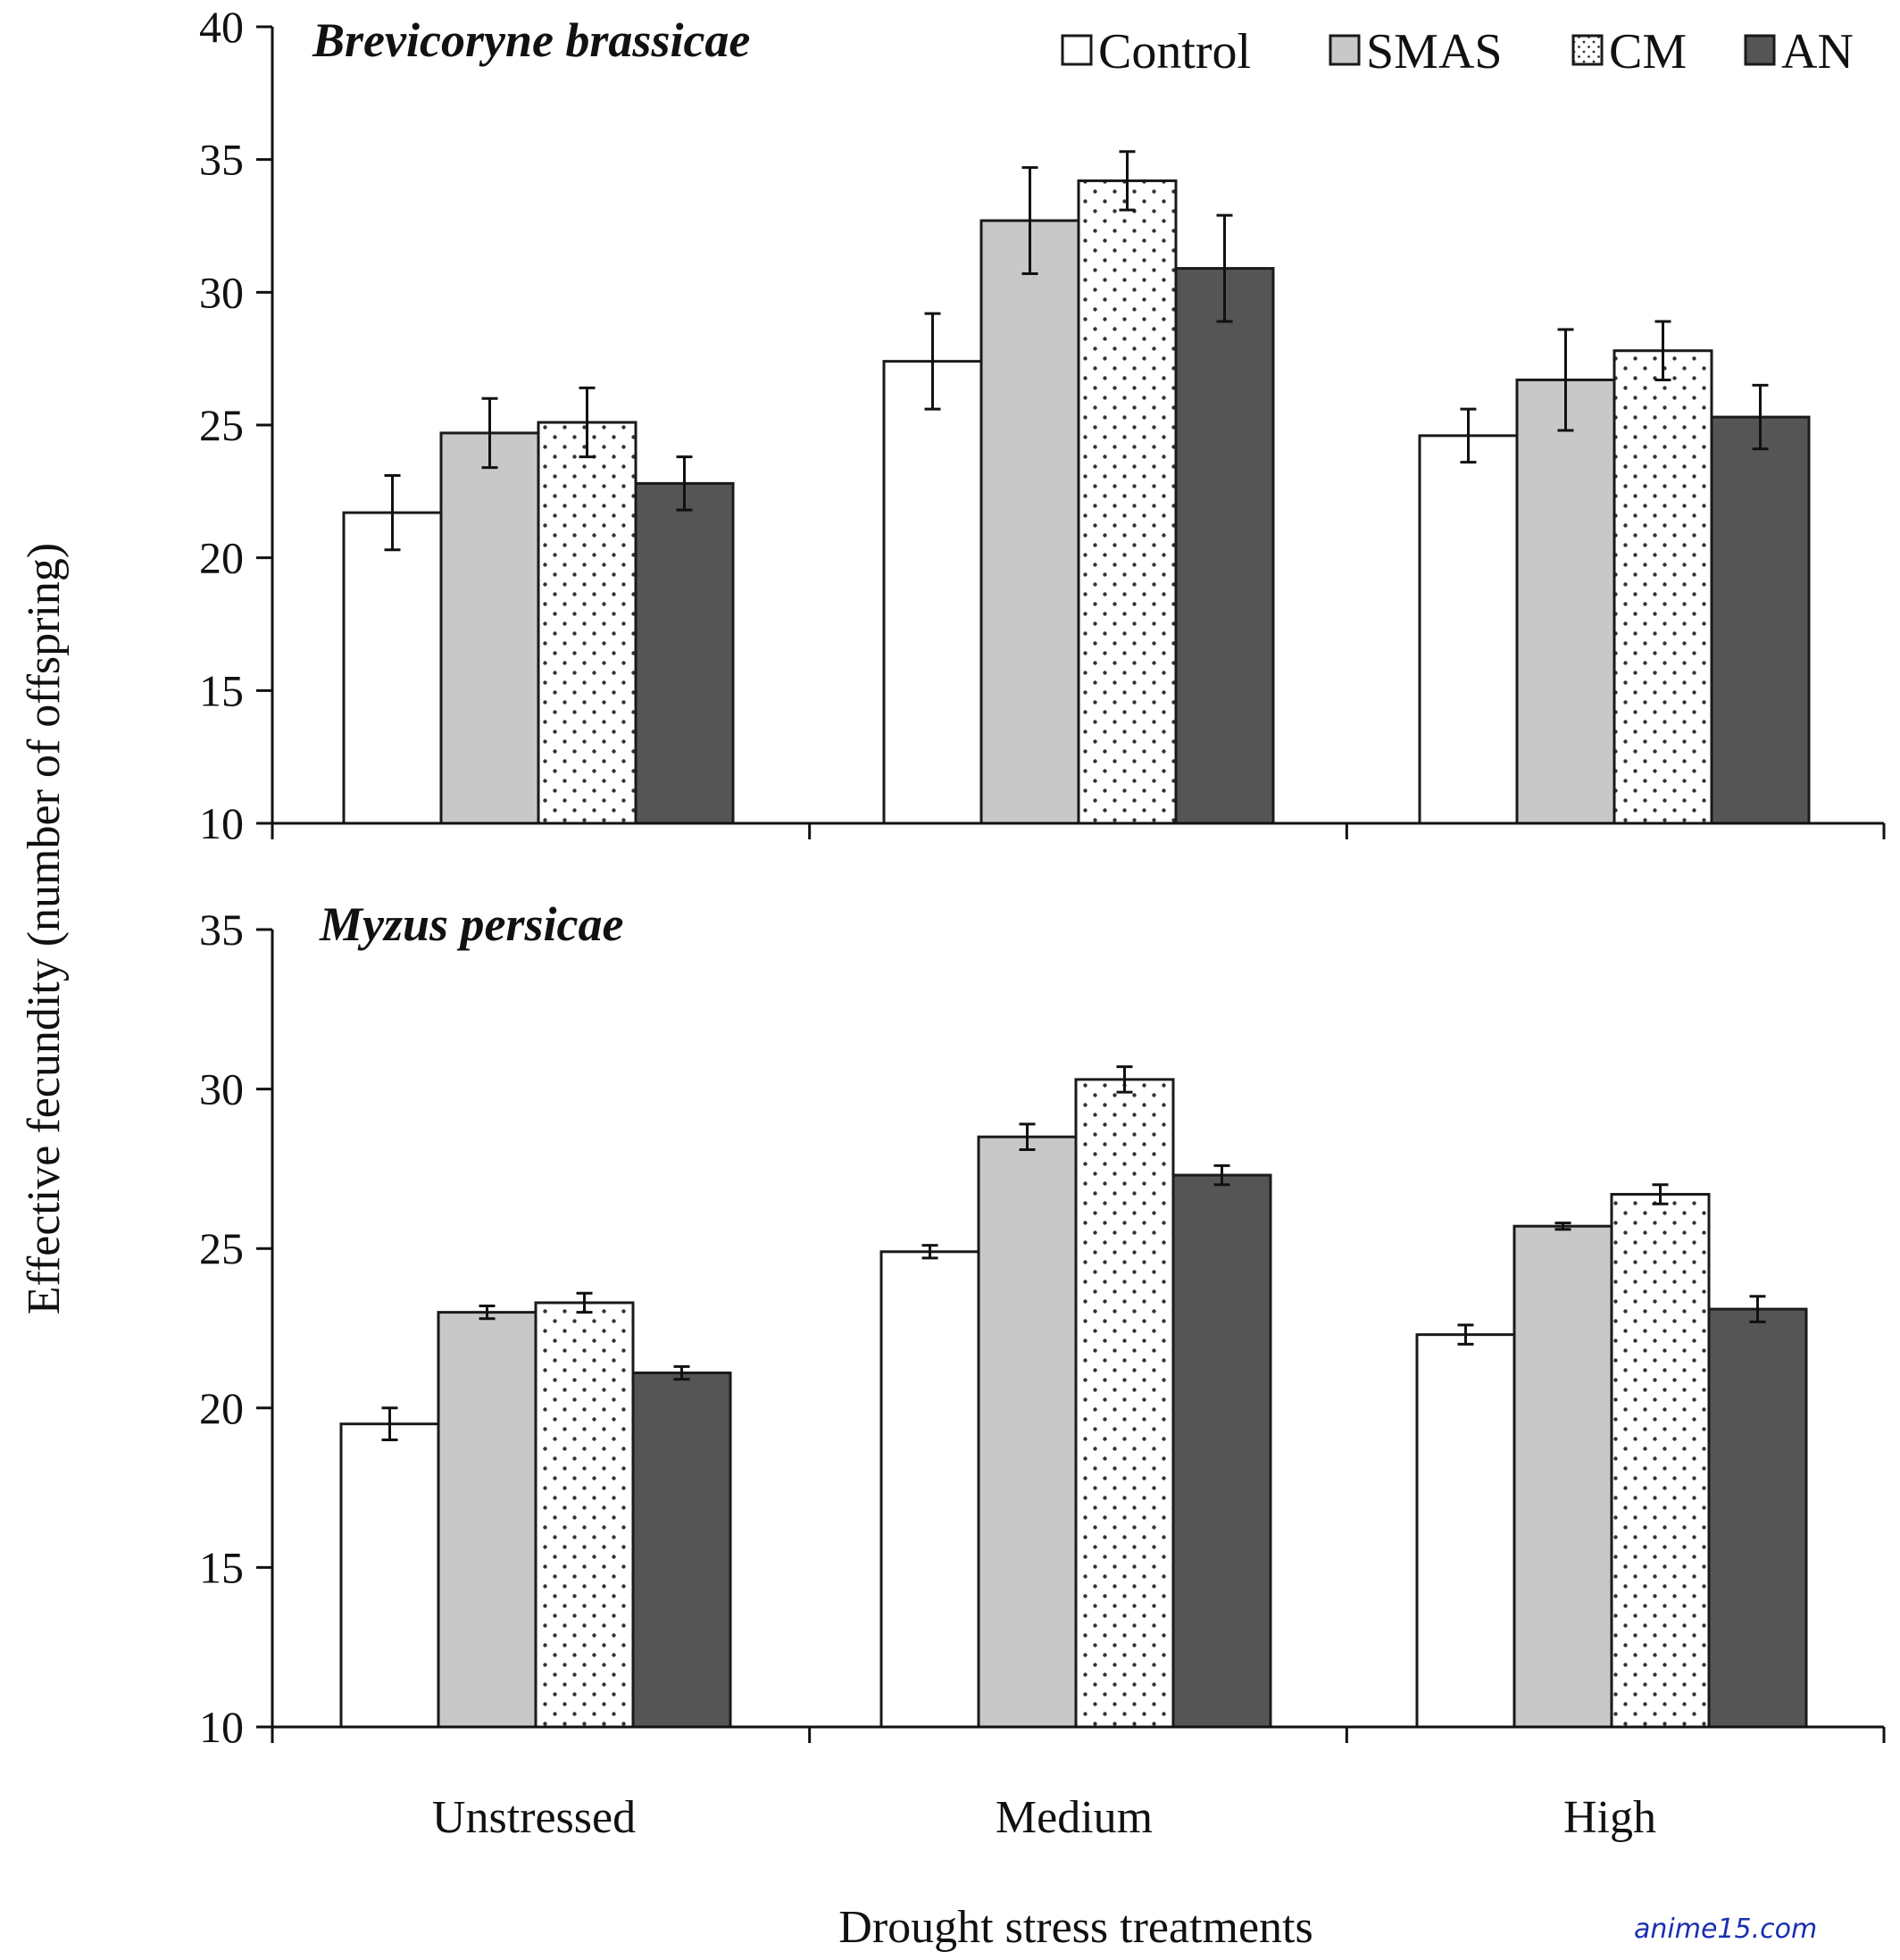 This screenshot has height=1960, width=1900. What do you see at coordinates (1074, 1818) in the screenshot?
I see `category-label-medium: Medium` at bounding box center [1074, 1818].